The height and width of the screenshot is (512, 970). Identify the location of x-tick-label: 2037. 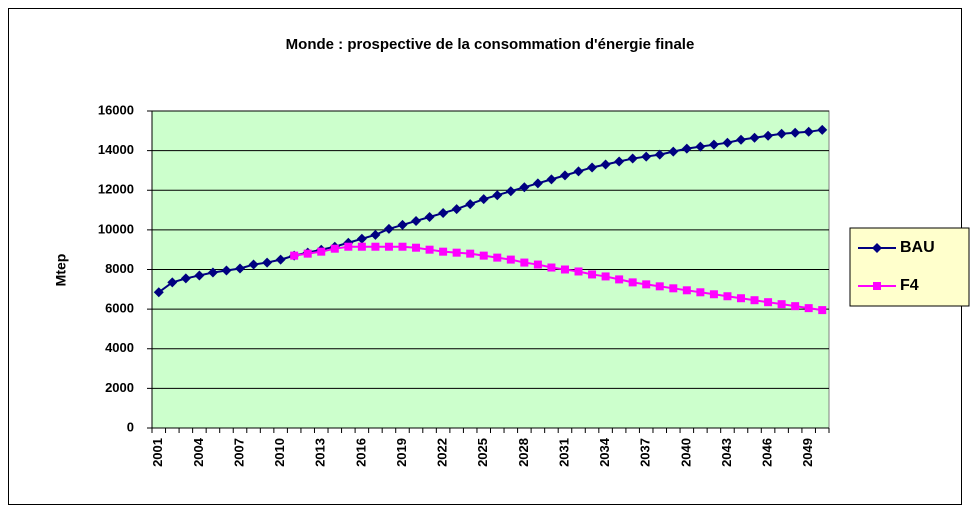
(645, 452).